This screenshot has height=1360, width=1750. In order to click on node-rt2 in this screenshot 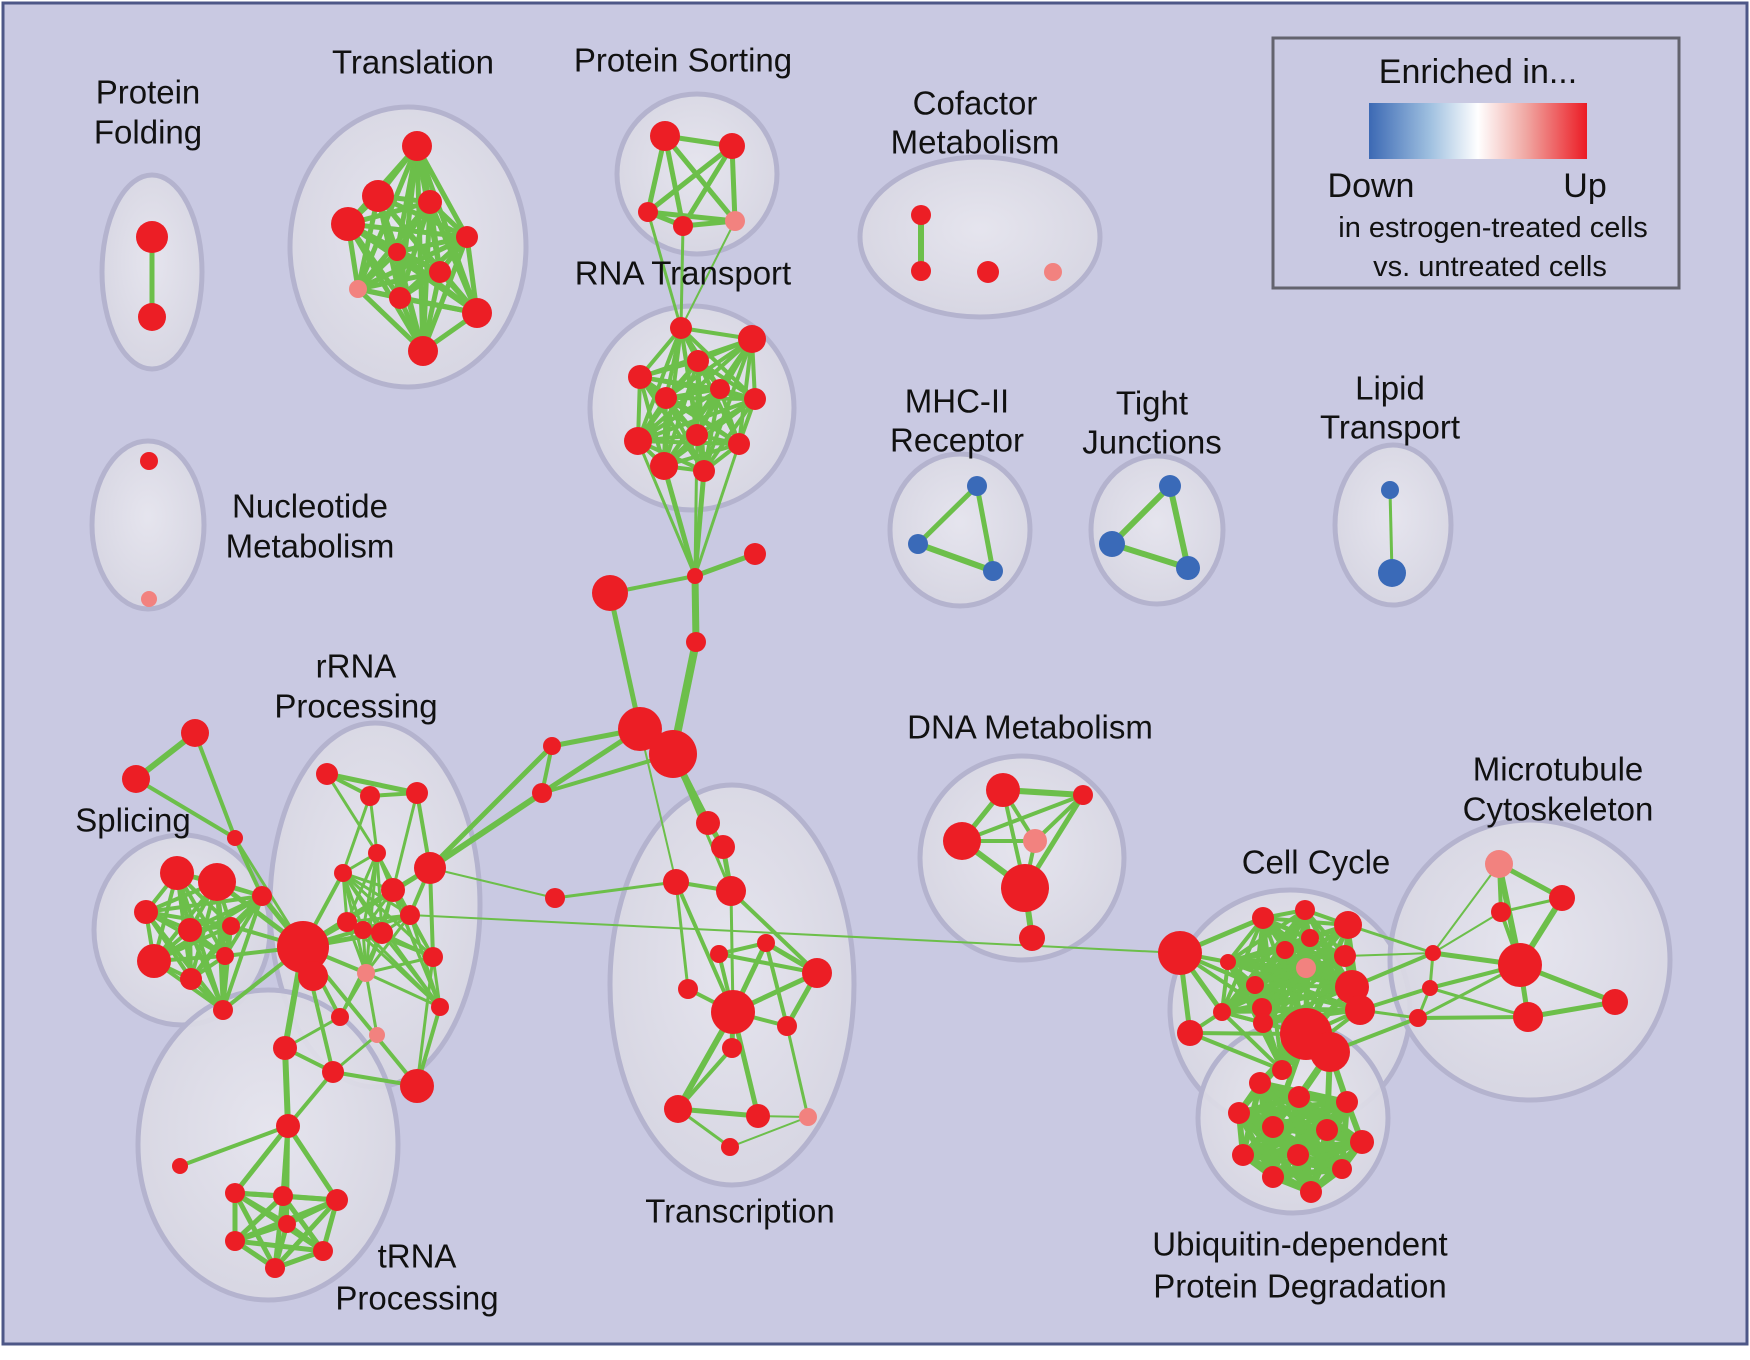, I will do `click(752, 339)`.